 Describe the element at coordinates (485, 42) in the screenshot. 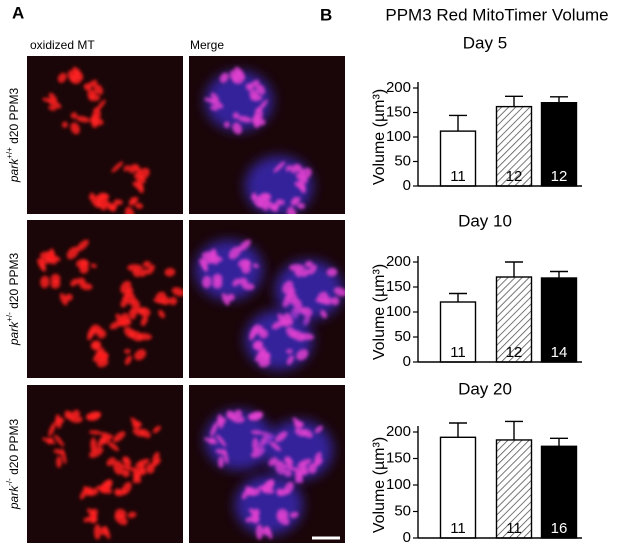

I see `chart-title: Day 5` at that location.